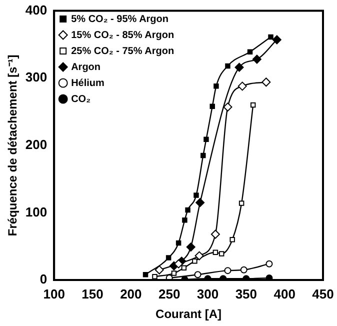 The height and width of the screenshot is (326, 337). I want to click on x-tick-label: 100, so click(54, 294).